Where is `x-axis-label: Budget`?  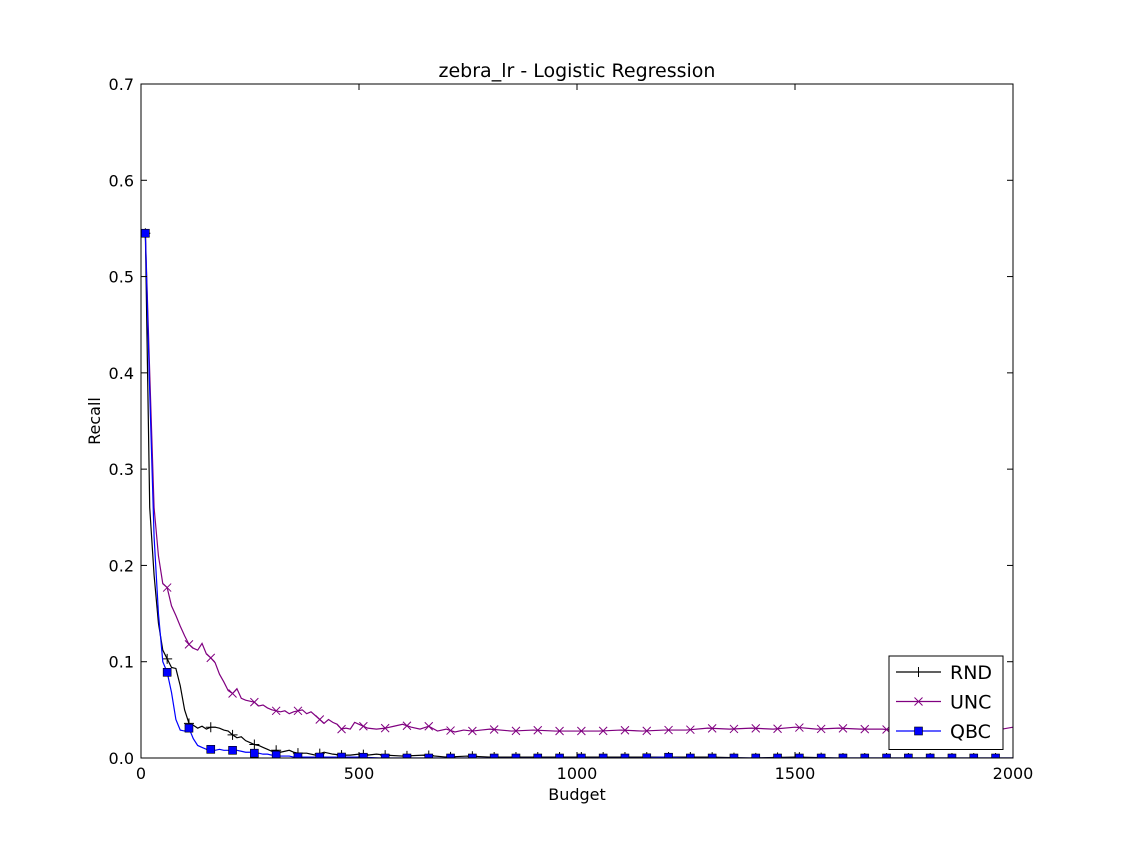
x-axis-label: Budget is located at coordinates (577, 794).